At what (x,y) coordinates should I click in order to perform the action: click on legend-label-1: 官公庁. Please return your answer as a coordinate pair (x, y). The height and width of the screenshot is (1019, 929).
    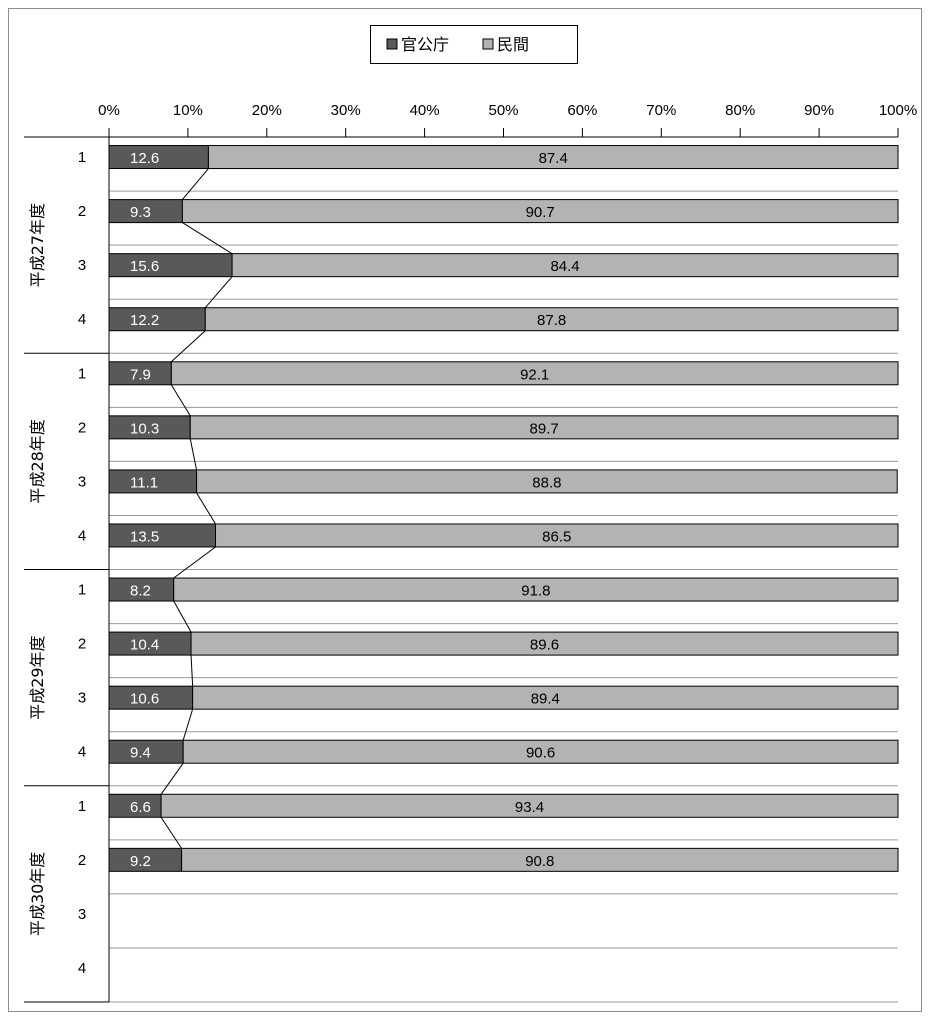
    Looking at the image, I should click on (425, 44).